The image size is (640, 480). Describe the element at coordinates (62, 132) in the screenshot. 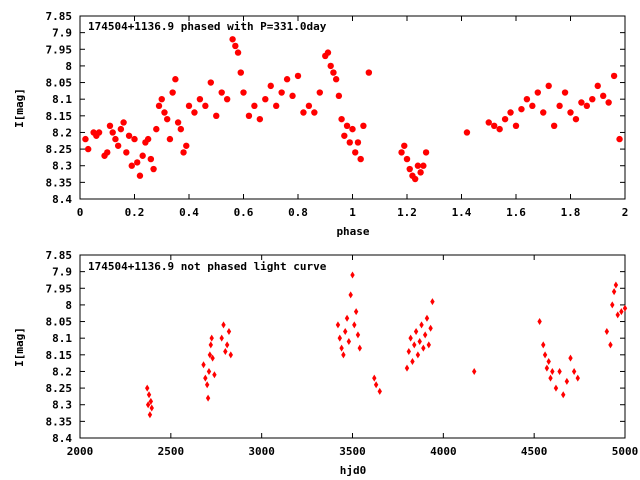

I see `phased-chart-y-tick-label: 8.2` at that location.